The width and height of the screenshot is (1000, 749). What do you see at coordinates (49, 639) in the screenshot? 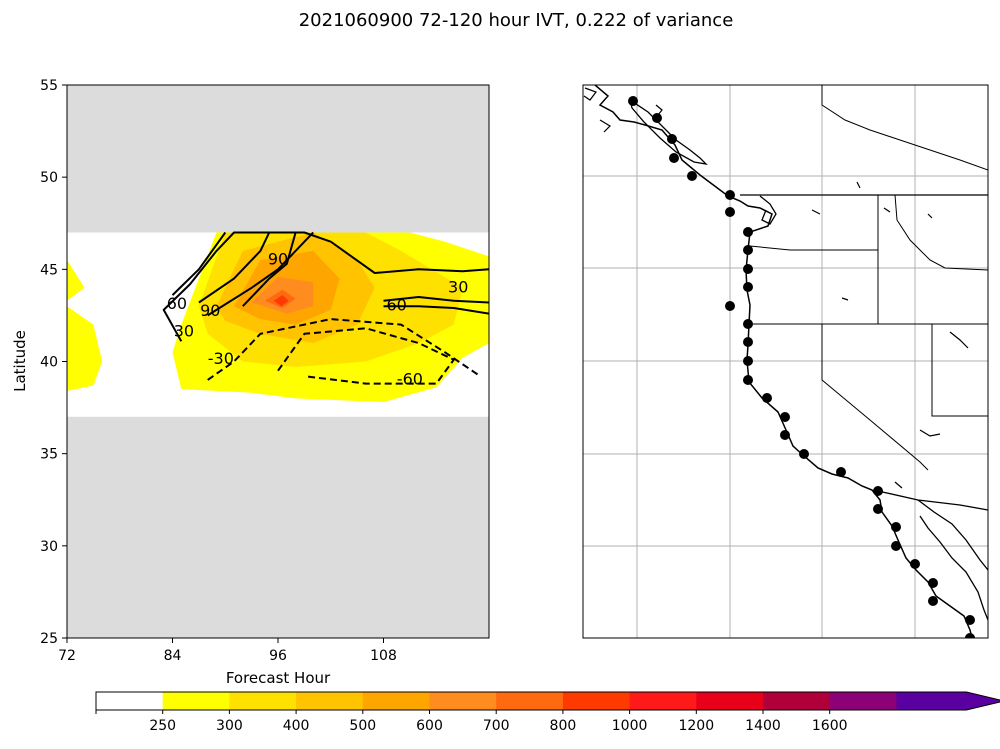
I see `y-tick-label: 25` at bounding box center [49, 639].